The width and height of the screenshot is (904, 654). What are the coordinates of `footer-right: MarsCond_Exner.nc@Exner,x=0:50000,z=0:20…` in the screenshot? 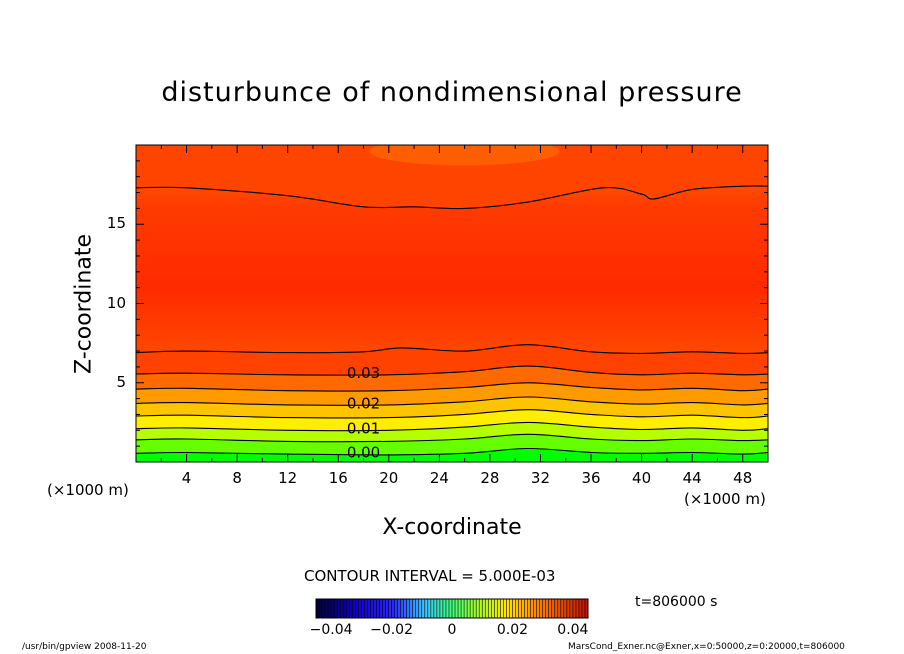 It's located at (706, 647).